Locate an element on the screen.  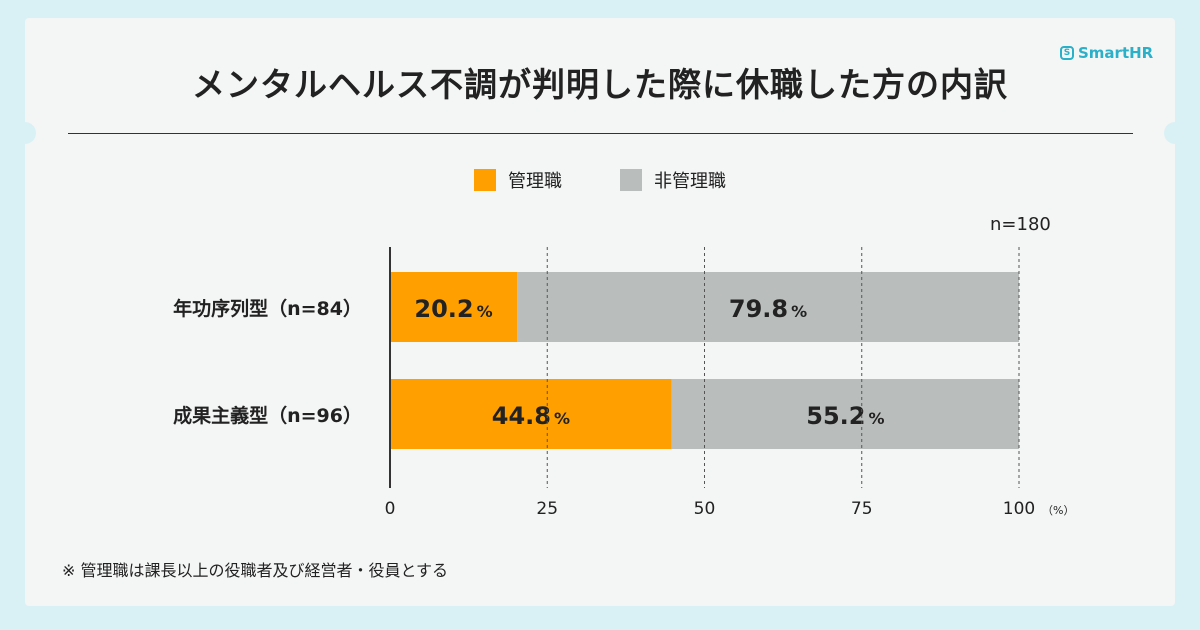
legend-item-non-managers: 非管理職 is located at coordinates (673, 180).